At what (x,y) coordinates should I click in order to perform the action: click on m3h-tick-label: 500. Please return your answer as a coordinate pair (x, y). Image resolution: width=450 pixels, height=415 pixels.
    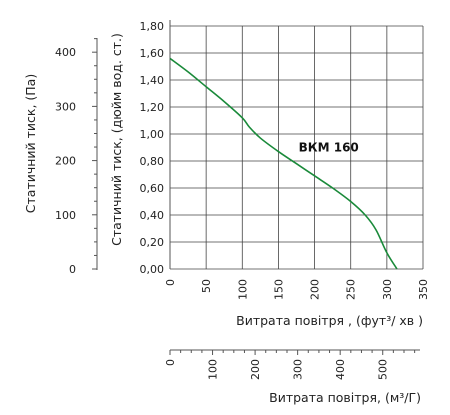
    Looking at the image, I should click on (383, 369).